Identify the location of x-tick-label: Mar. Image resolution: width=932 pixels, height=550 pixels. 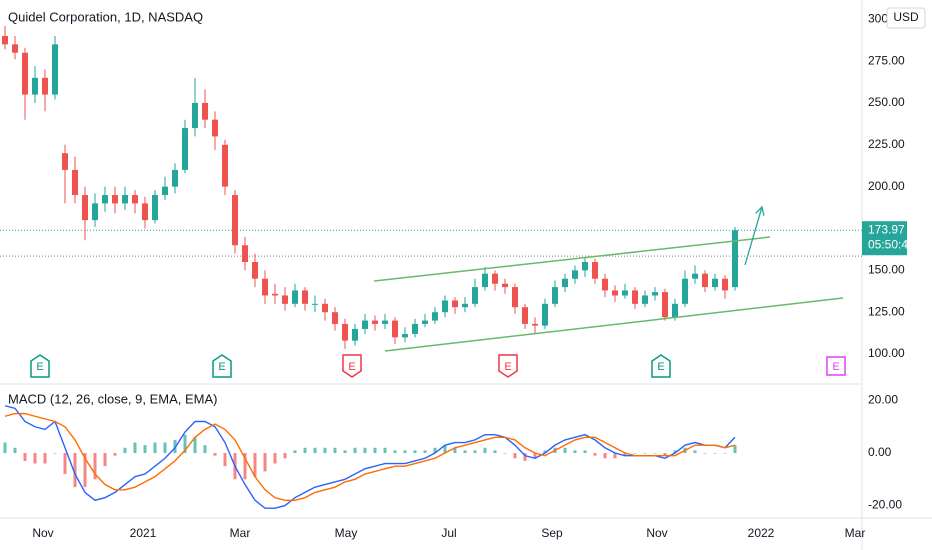
(240, 533).